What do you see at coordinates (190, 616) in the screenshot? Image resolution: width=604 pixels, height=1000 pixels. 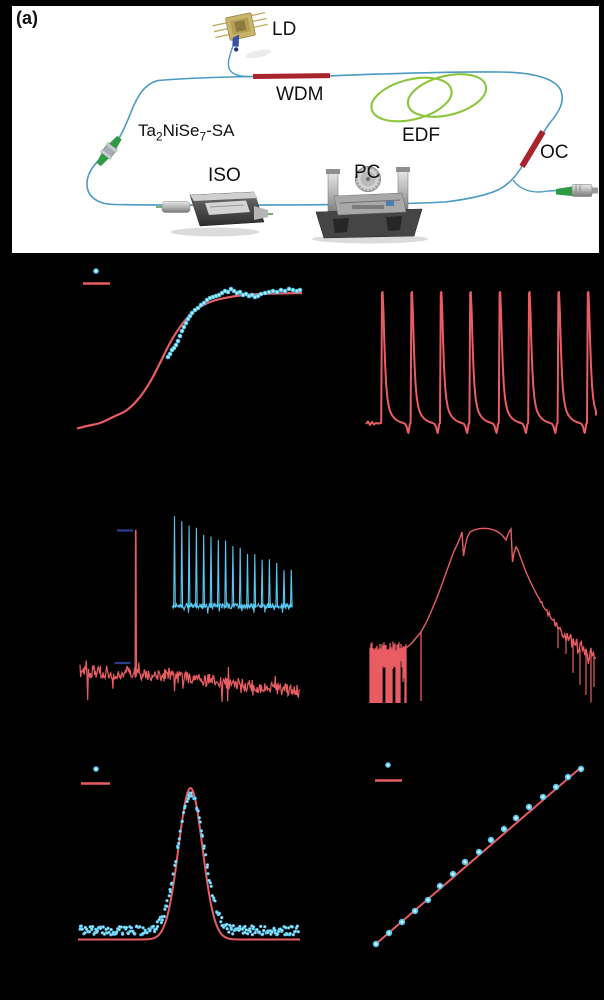 I see `chart-d-rf-trace` at bounding box center [190, 616].